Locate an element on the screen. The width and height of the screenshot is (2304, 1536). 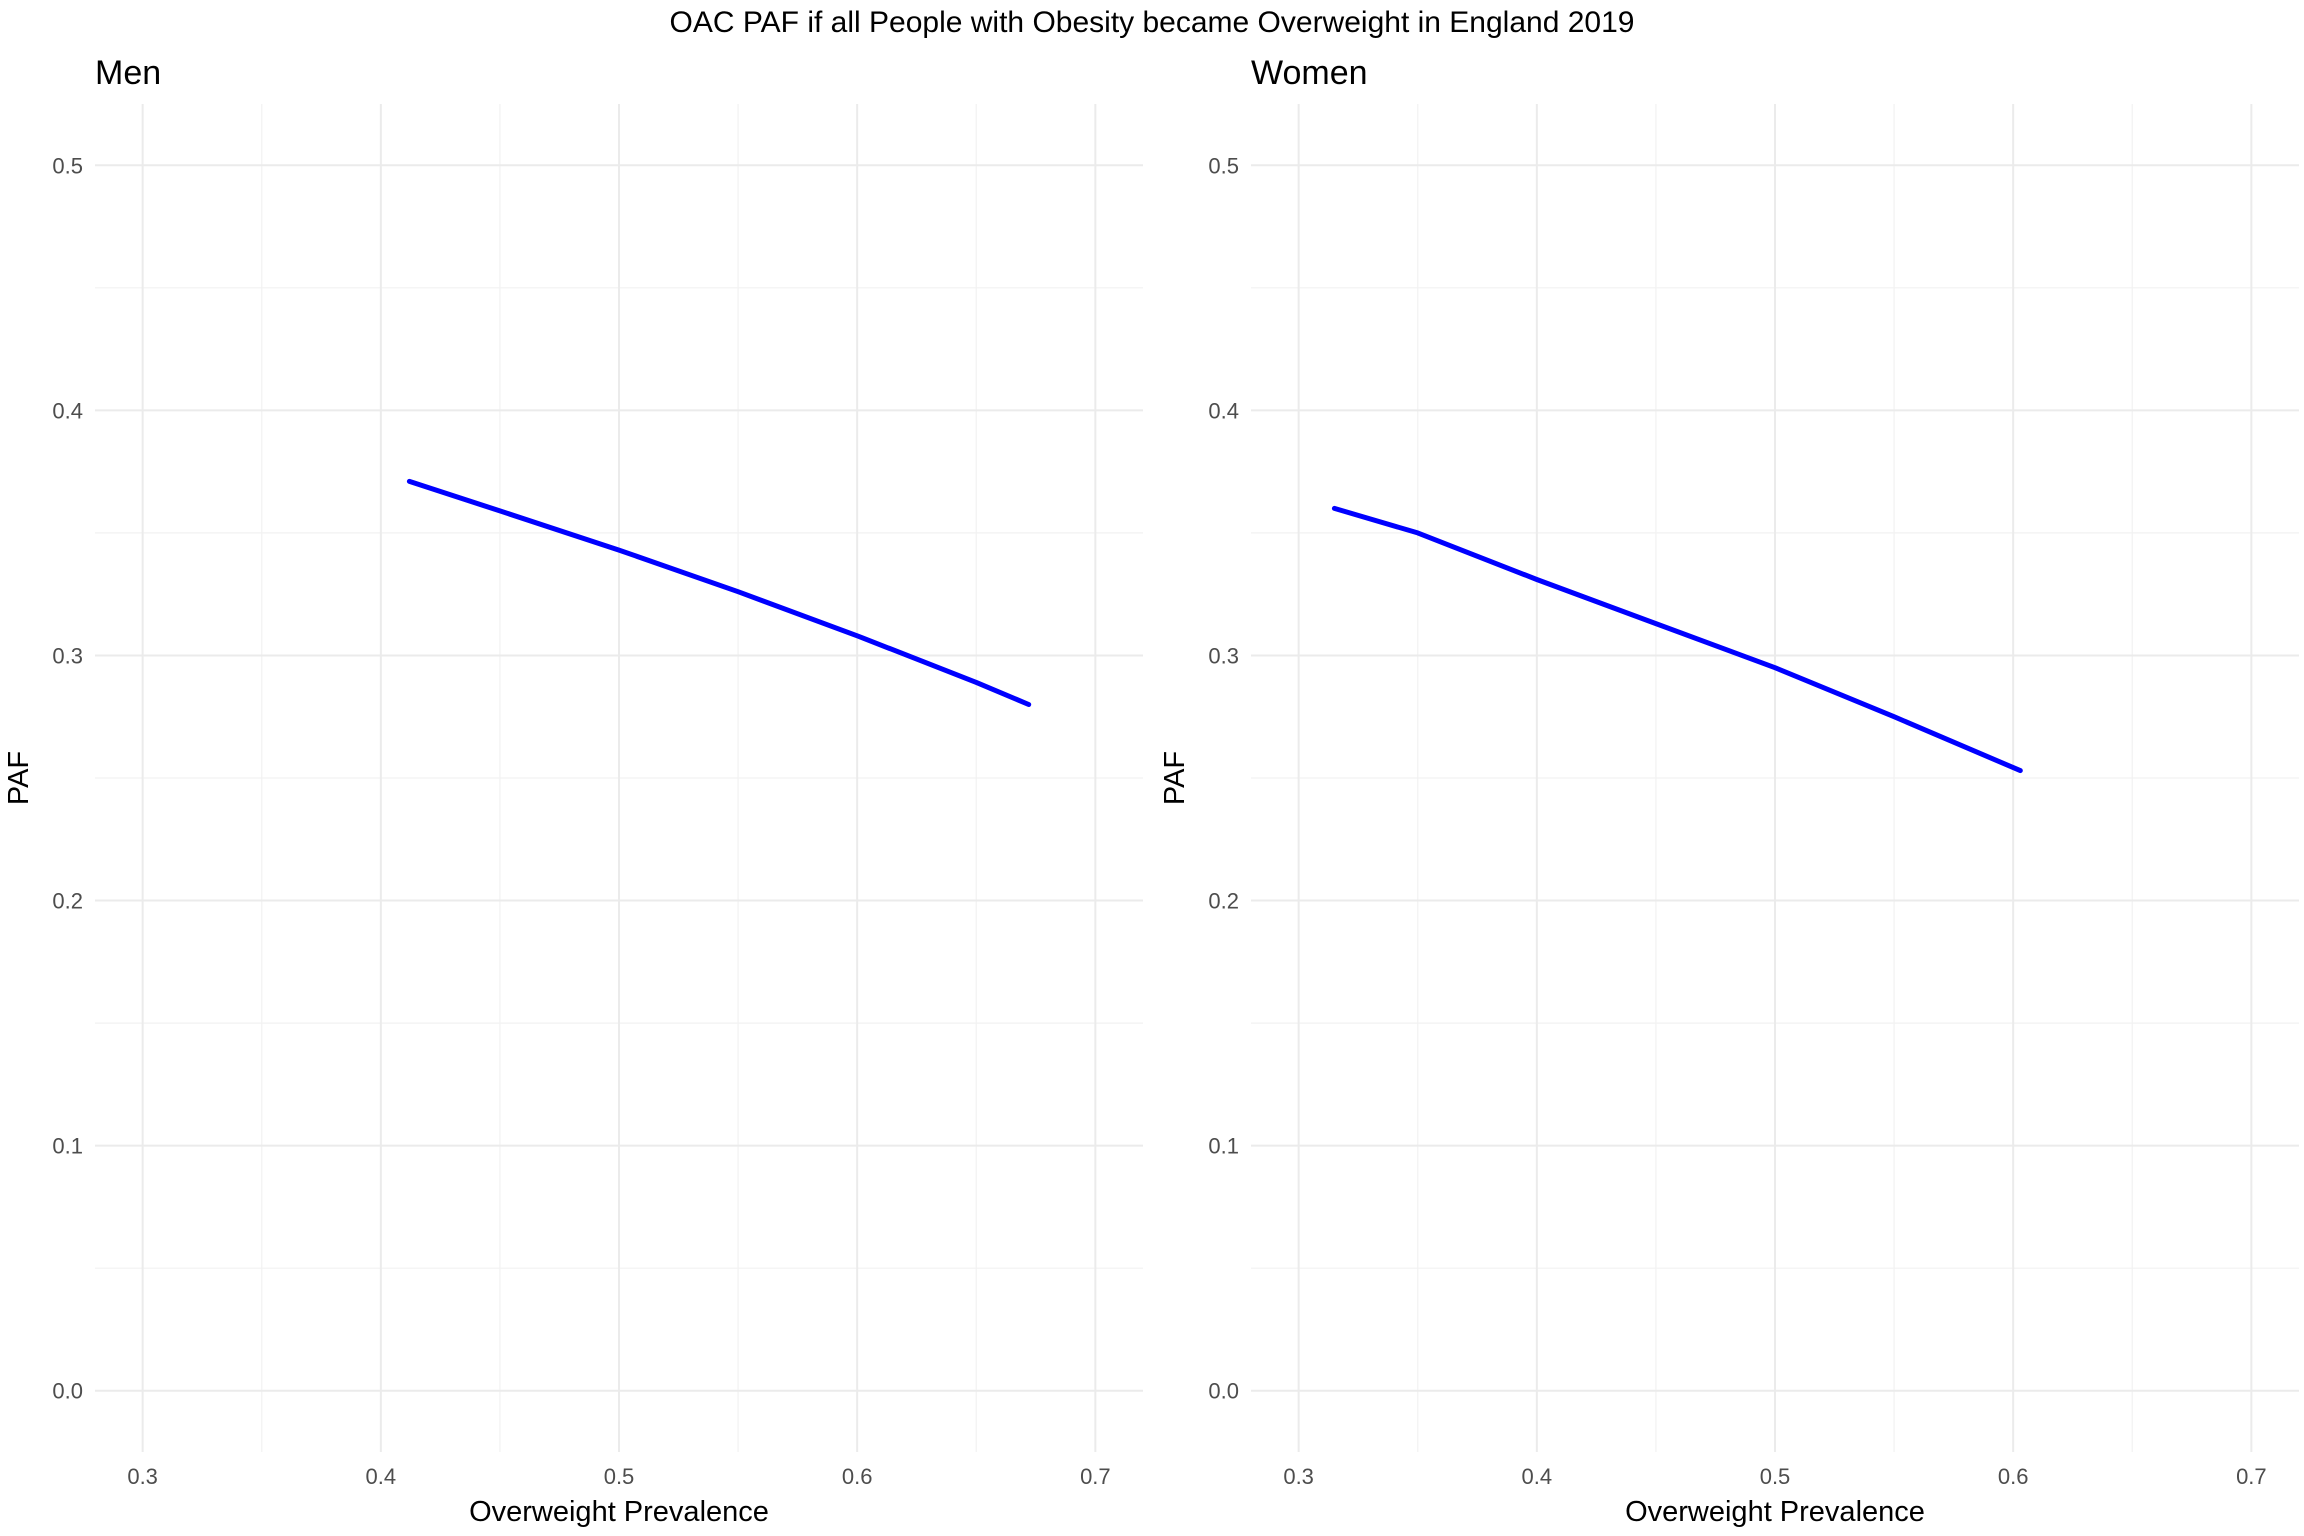
panel-title: Men is located at coordinates (128, 73).